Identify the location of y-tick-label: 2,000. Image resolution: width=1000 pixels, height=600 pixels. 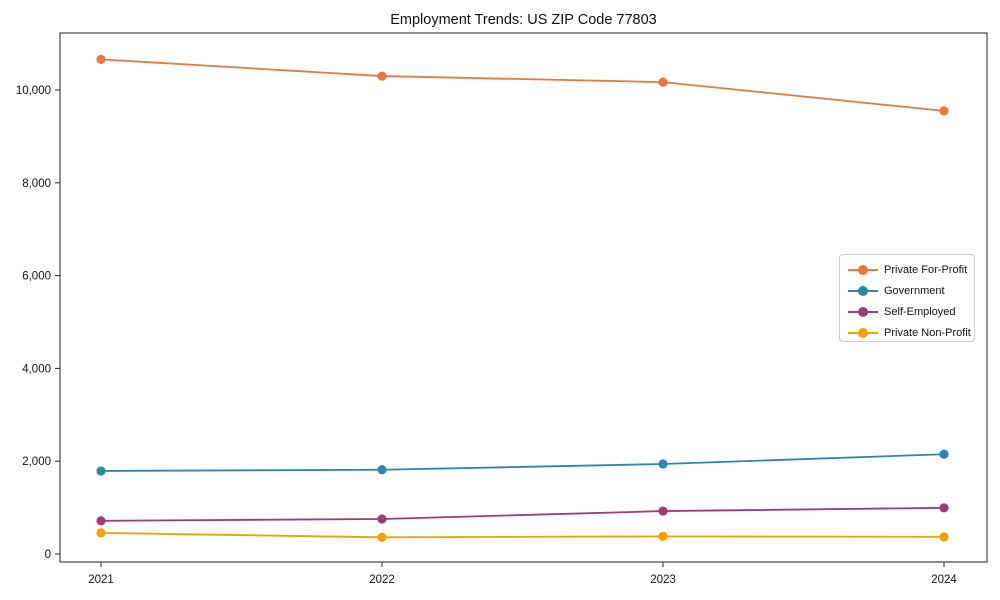
(36, 462).